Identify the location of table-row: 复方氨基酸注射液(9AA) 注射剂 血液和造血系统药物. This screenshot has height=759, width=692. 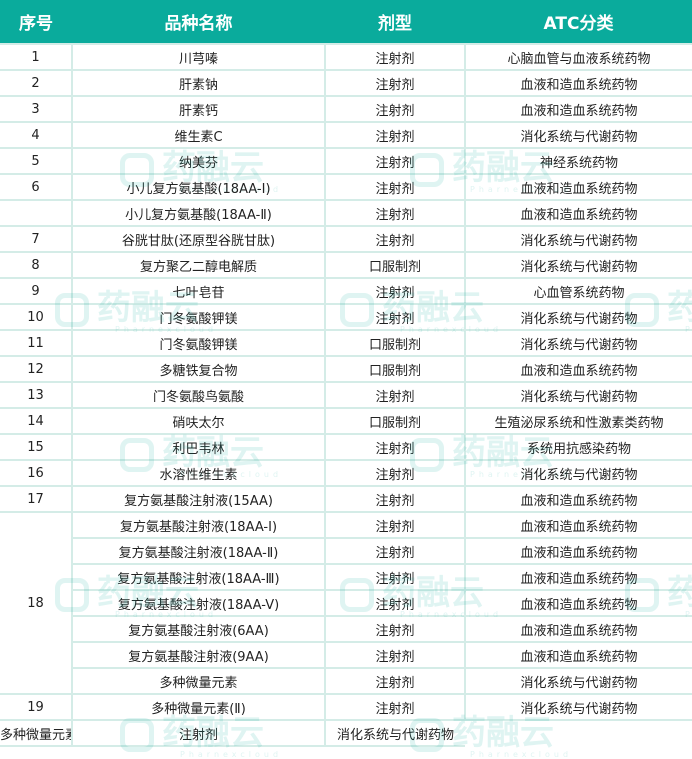
(346, 655).